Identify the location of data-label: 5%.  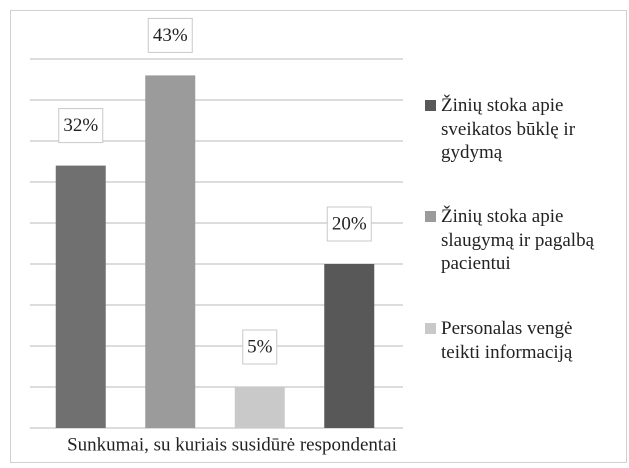
(260, 346).